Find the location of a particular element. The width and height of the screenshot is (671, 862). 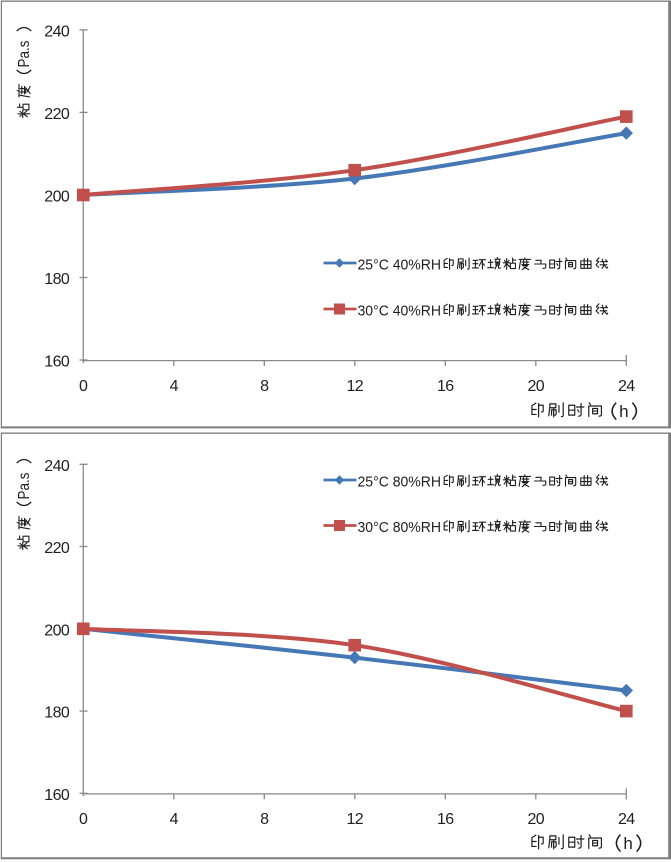

svg-text: 30°C 40%RH is located at coordinates (400, 311).